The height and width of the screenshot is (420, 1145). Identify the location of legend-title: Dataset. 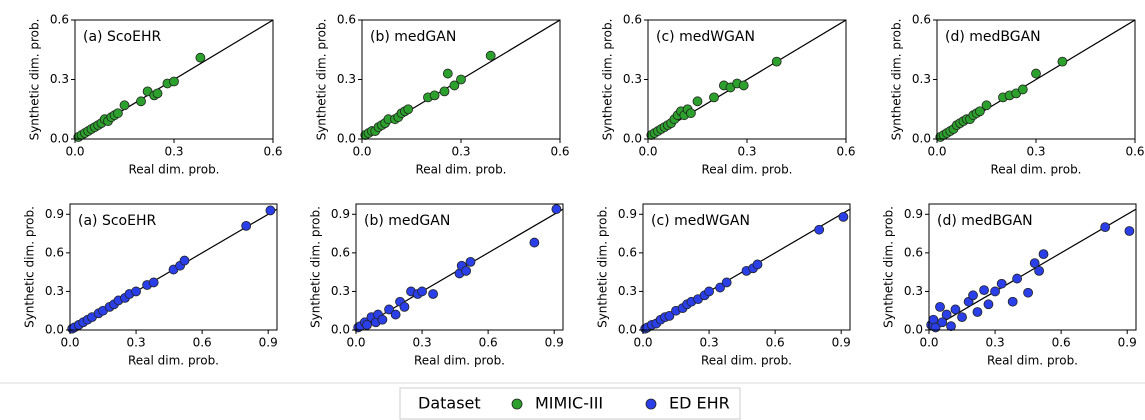
(449, 403).